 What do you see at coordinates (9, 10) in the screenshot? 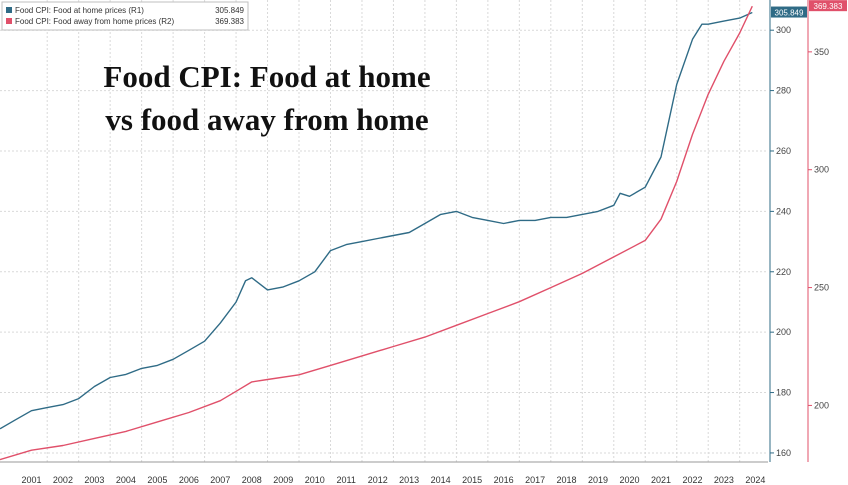
I see `legend-swatch-food-at-home` at bounding box center [9, 10].